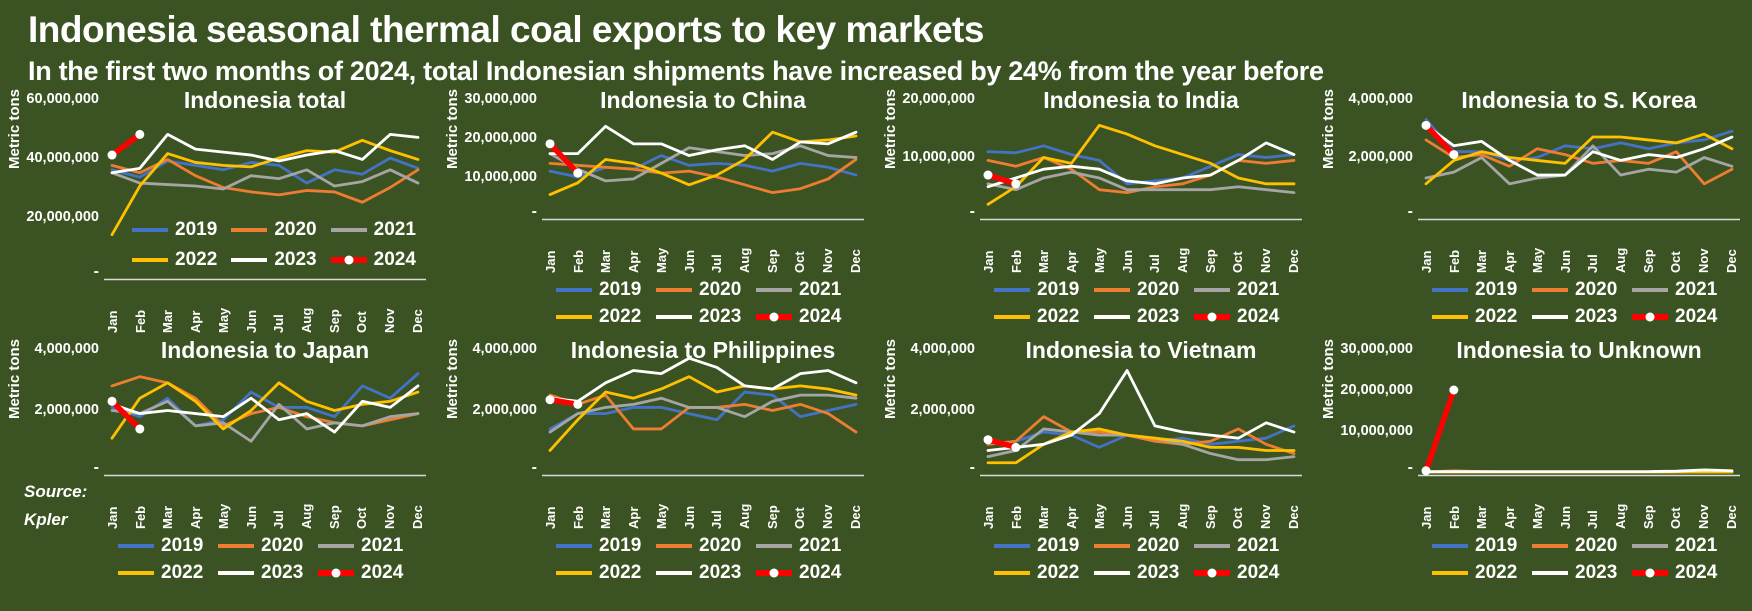 Image resolution: width=1752 pixels, height=611 pixels. I want to click on legend-item-2022: 2022, so click(606, 317).